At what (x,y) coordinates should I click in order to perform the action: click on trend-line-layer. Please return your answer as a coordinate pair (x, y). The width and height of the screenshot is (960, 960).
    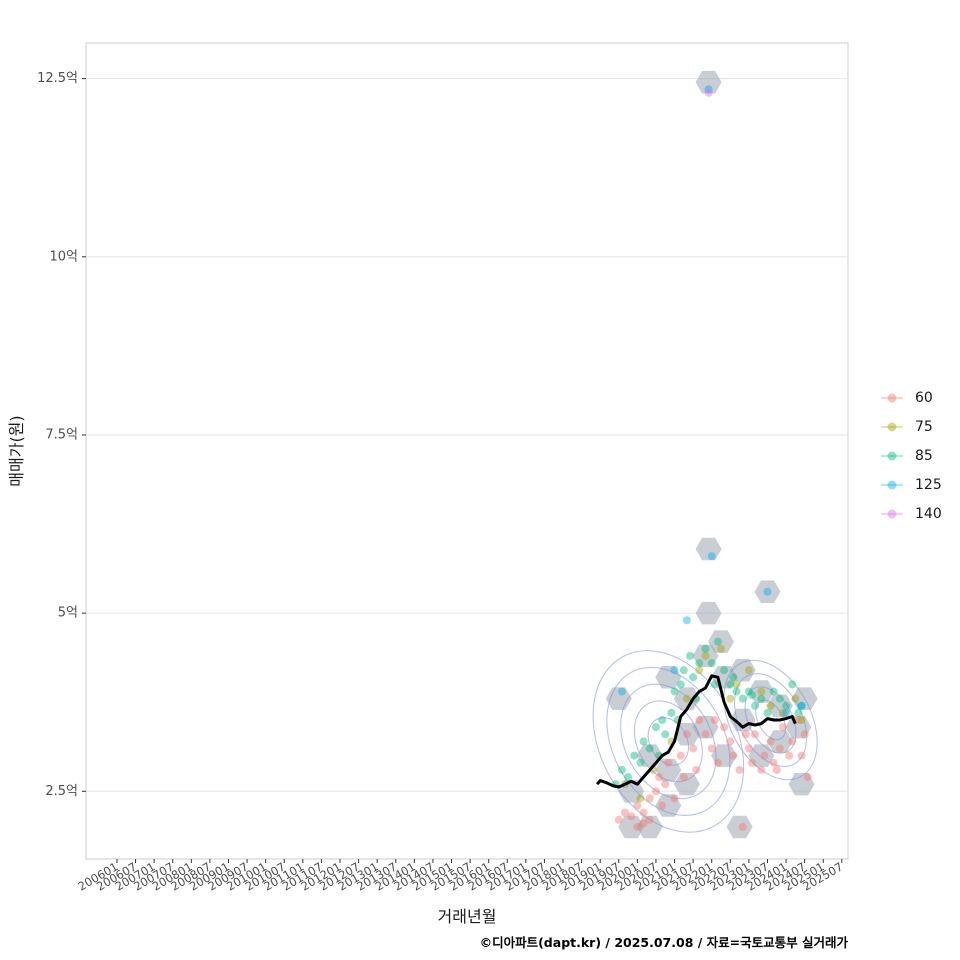
    Looking at the image, I should click on (696, 731).